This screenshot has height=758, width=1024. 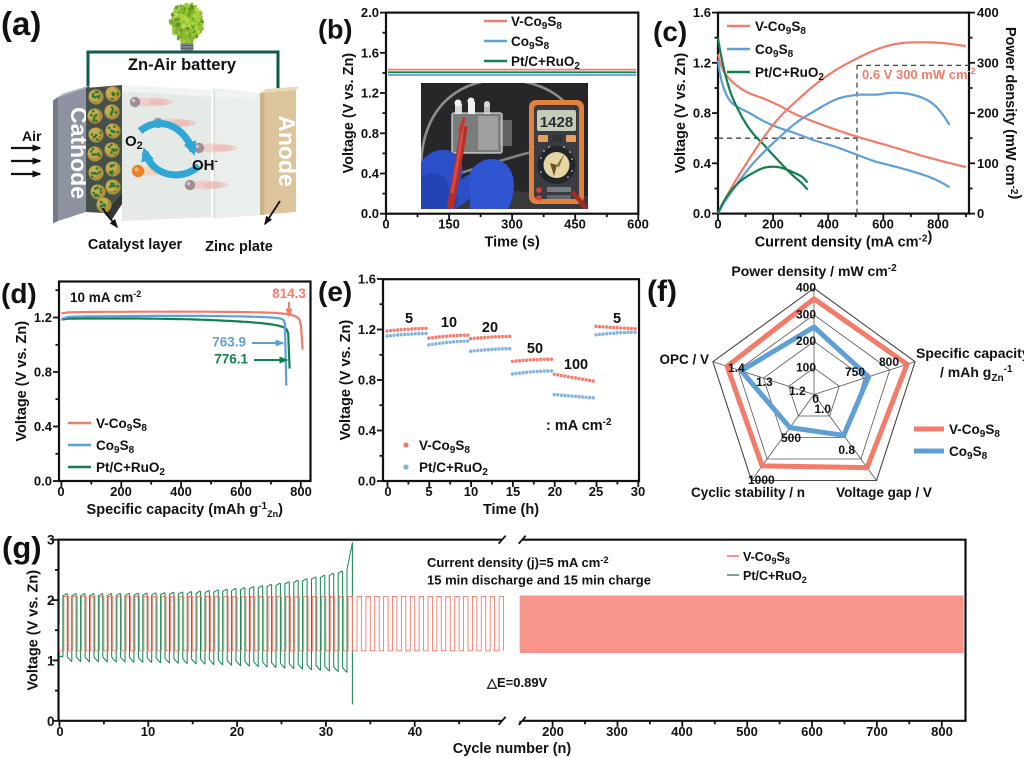 I want to click on svg-text: 0.6 V 300 mW cm-2, so click(x=919, y=74).